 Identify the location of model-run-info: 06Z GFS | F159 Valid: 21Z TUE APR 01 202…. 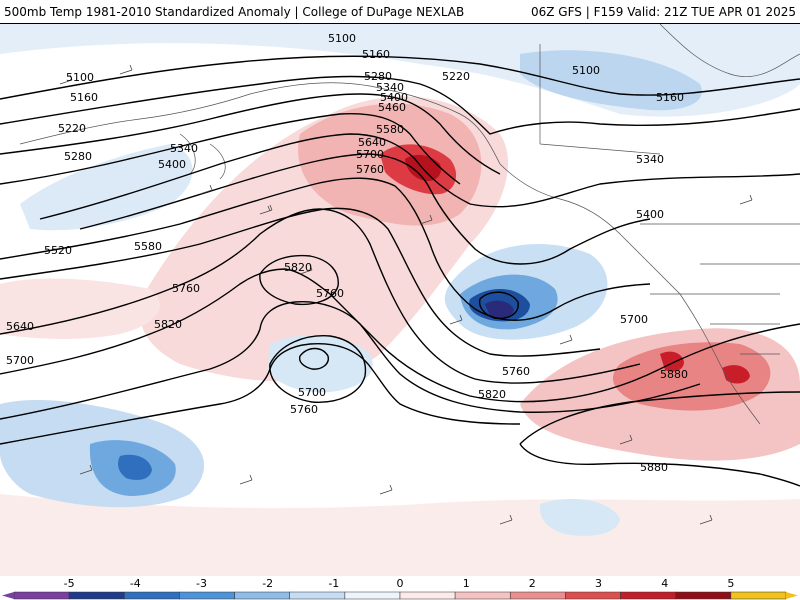
(663, 12).